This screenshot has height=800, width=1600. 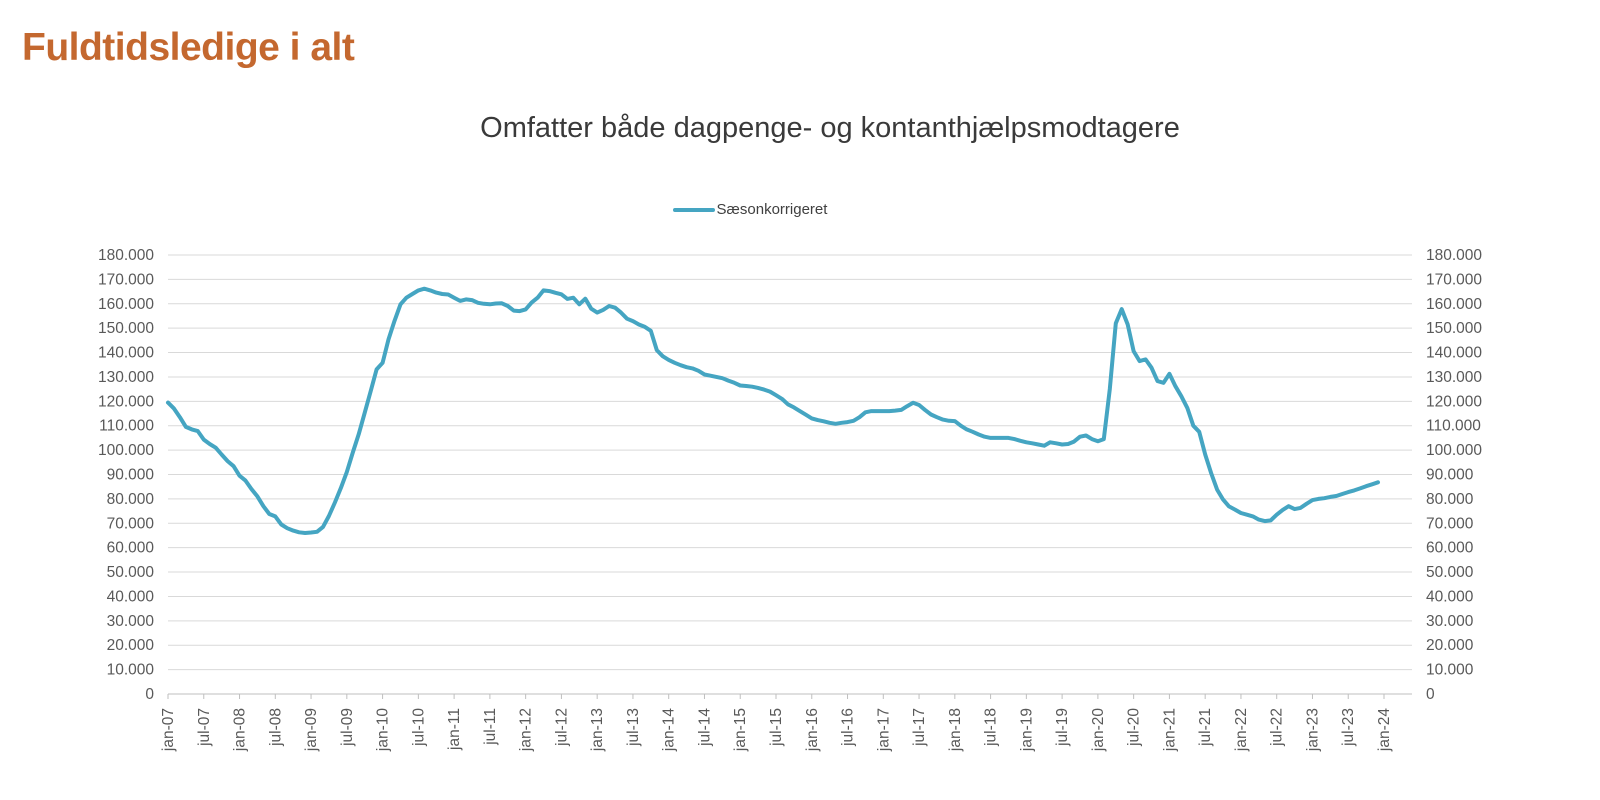 What do you see at coordinates (561, 727) in the screenshot?
I see `x-tick-label: jul-12` at bounding box center [561, 727].